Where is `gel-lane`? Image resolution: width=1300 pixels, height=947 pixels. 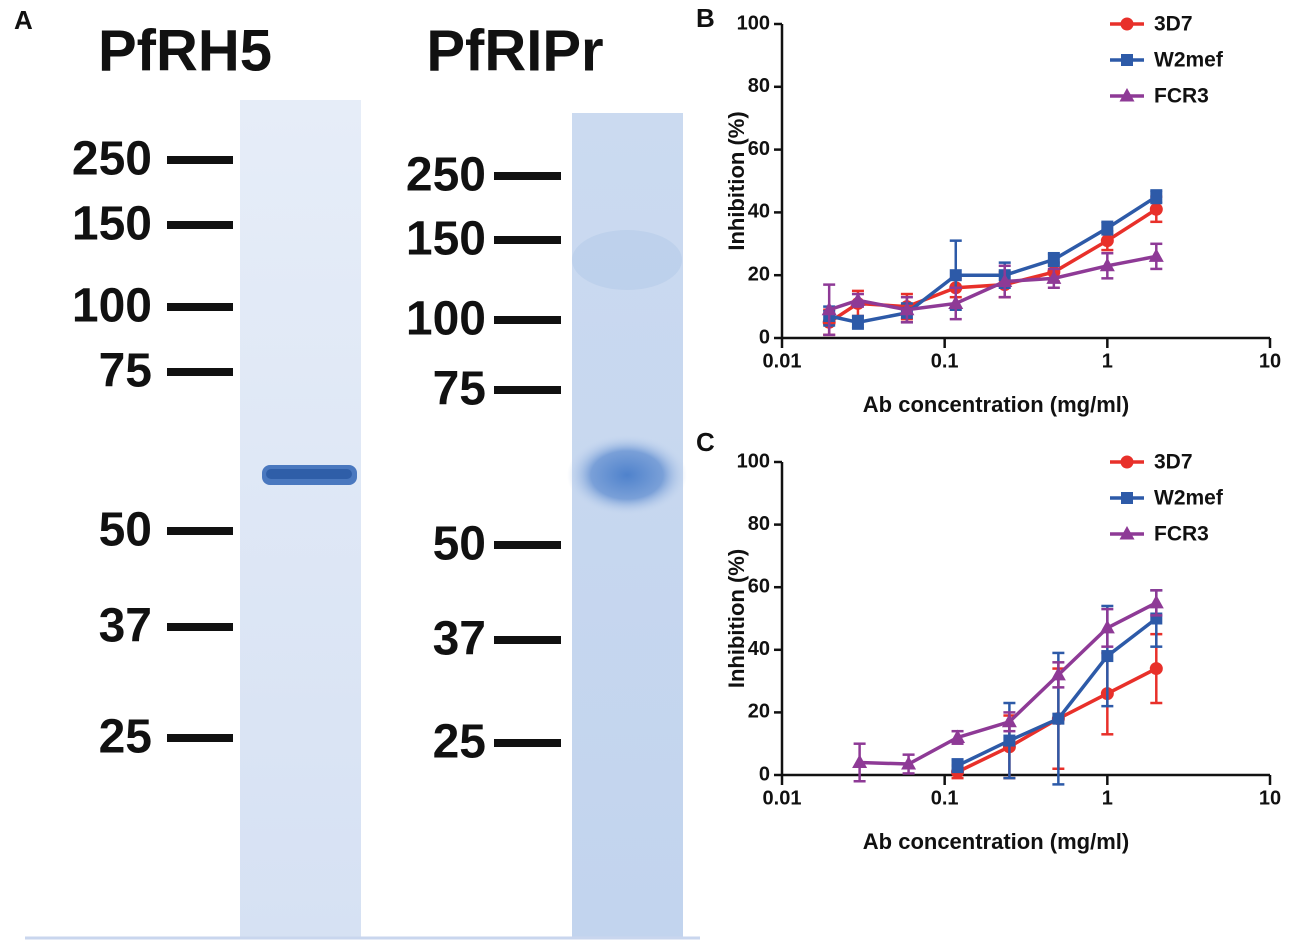
gel-lane is located at coordinates (300, 519).